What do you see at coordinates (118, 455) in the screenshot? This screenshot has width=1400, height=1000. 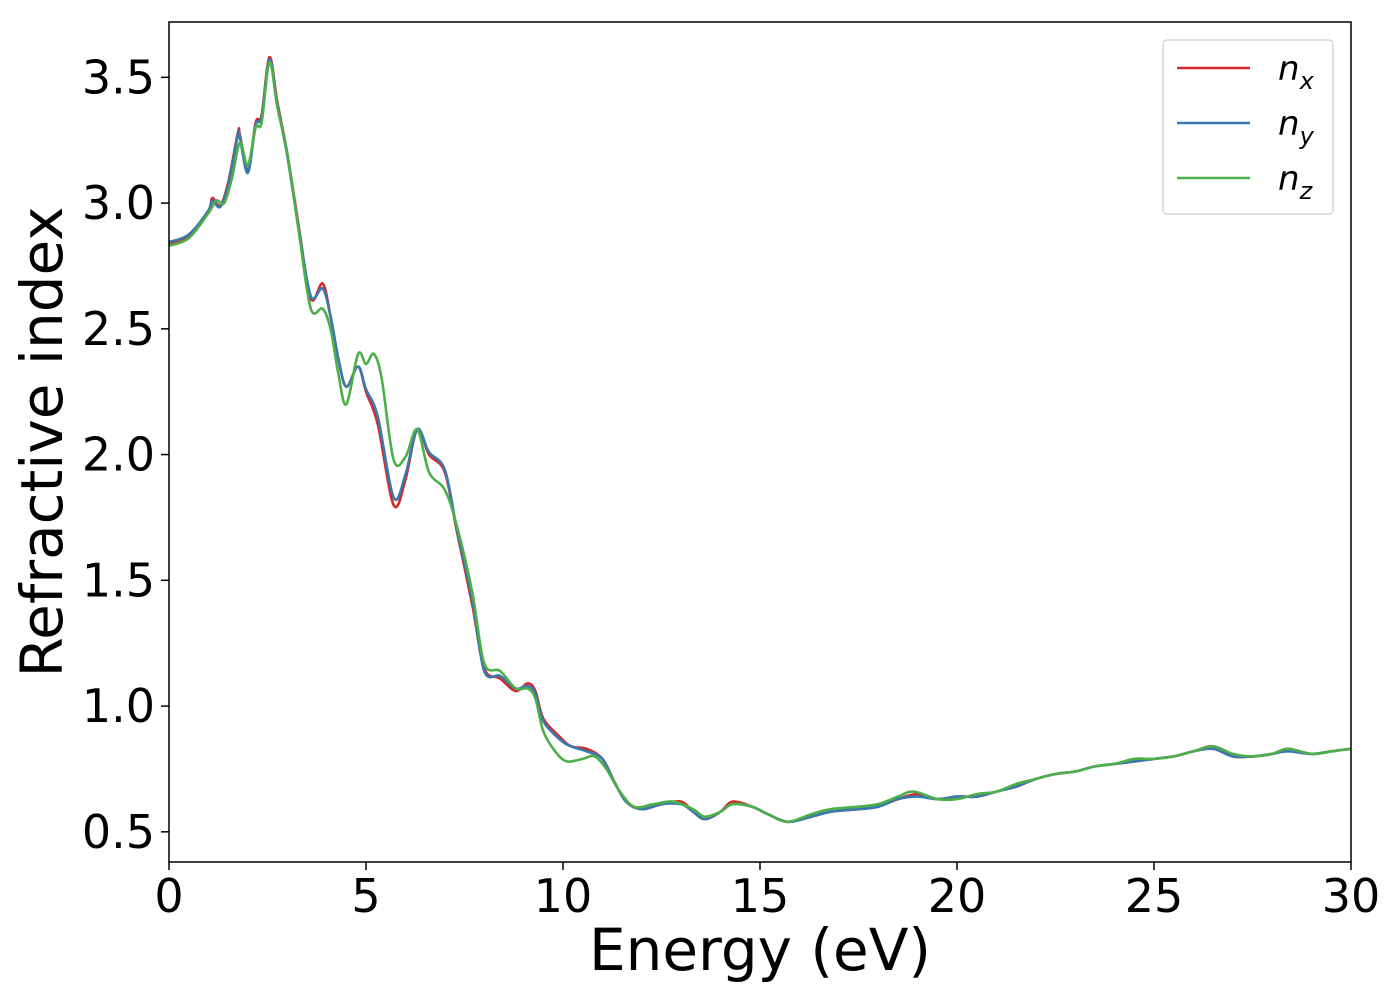 I see `y-tick-label: 2.0` at bounding box center [118, 455].